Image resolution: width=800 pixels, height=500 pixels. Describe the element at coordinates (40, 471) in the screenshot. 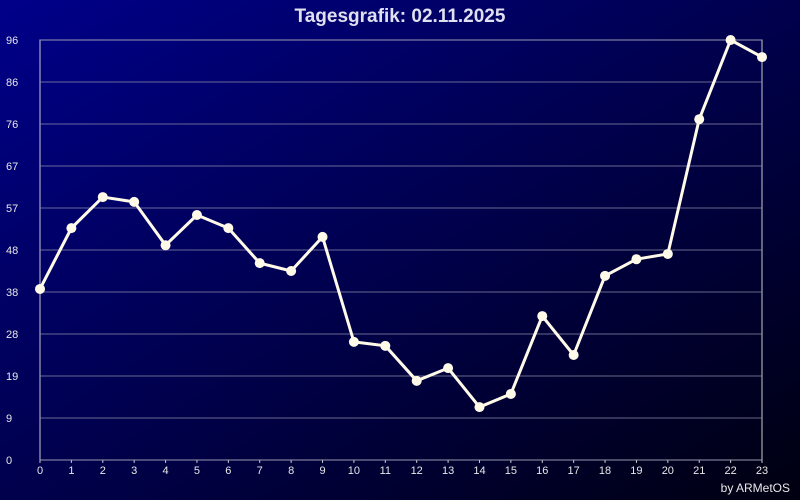

I see `x-tick-label: 0` at that location.